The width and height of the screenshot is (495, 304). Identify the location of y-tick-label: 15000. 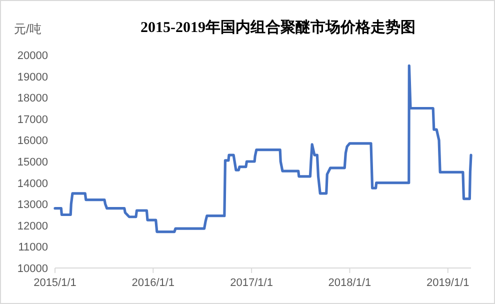
(32, 162).